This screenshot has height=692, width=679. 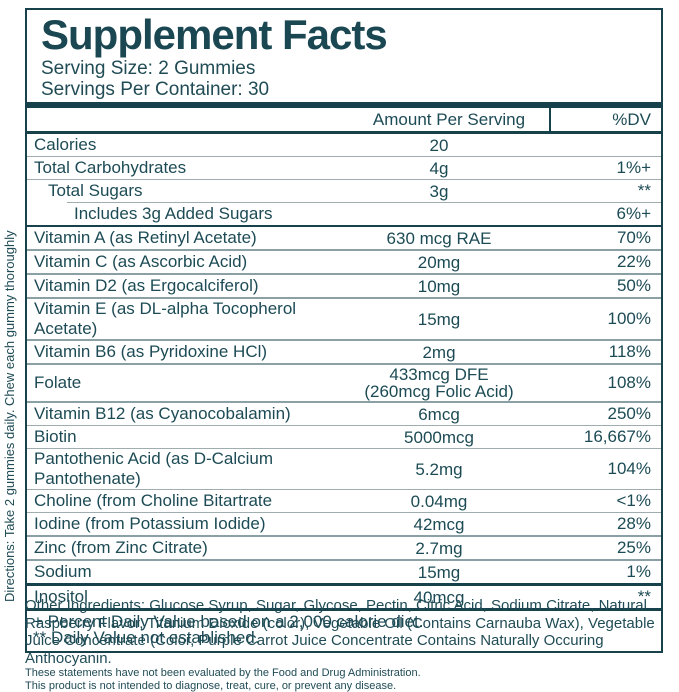 I want to click on nutrient-name: Vitamin B12 (as Cyanocobalamin), so click(x=183, y=414).